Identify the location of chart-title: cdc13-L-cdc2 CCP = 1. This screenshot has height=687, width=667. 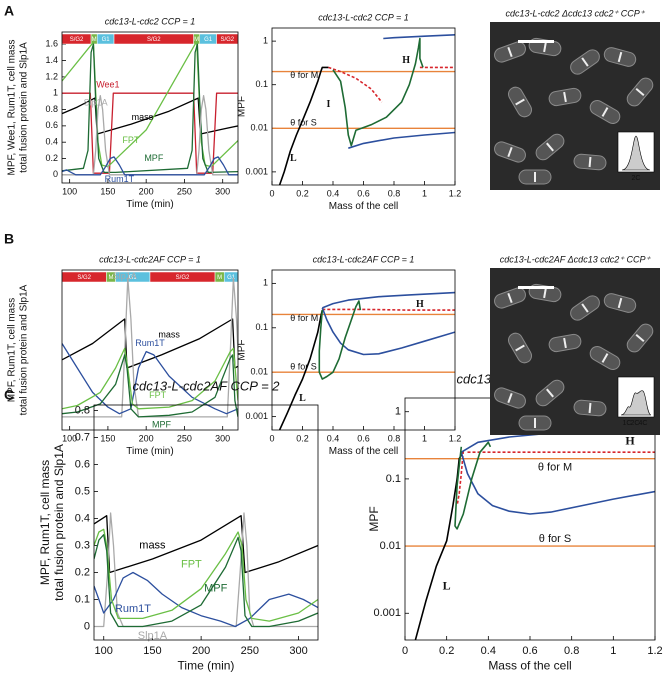
(150, 21).